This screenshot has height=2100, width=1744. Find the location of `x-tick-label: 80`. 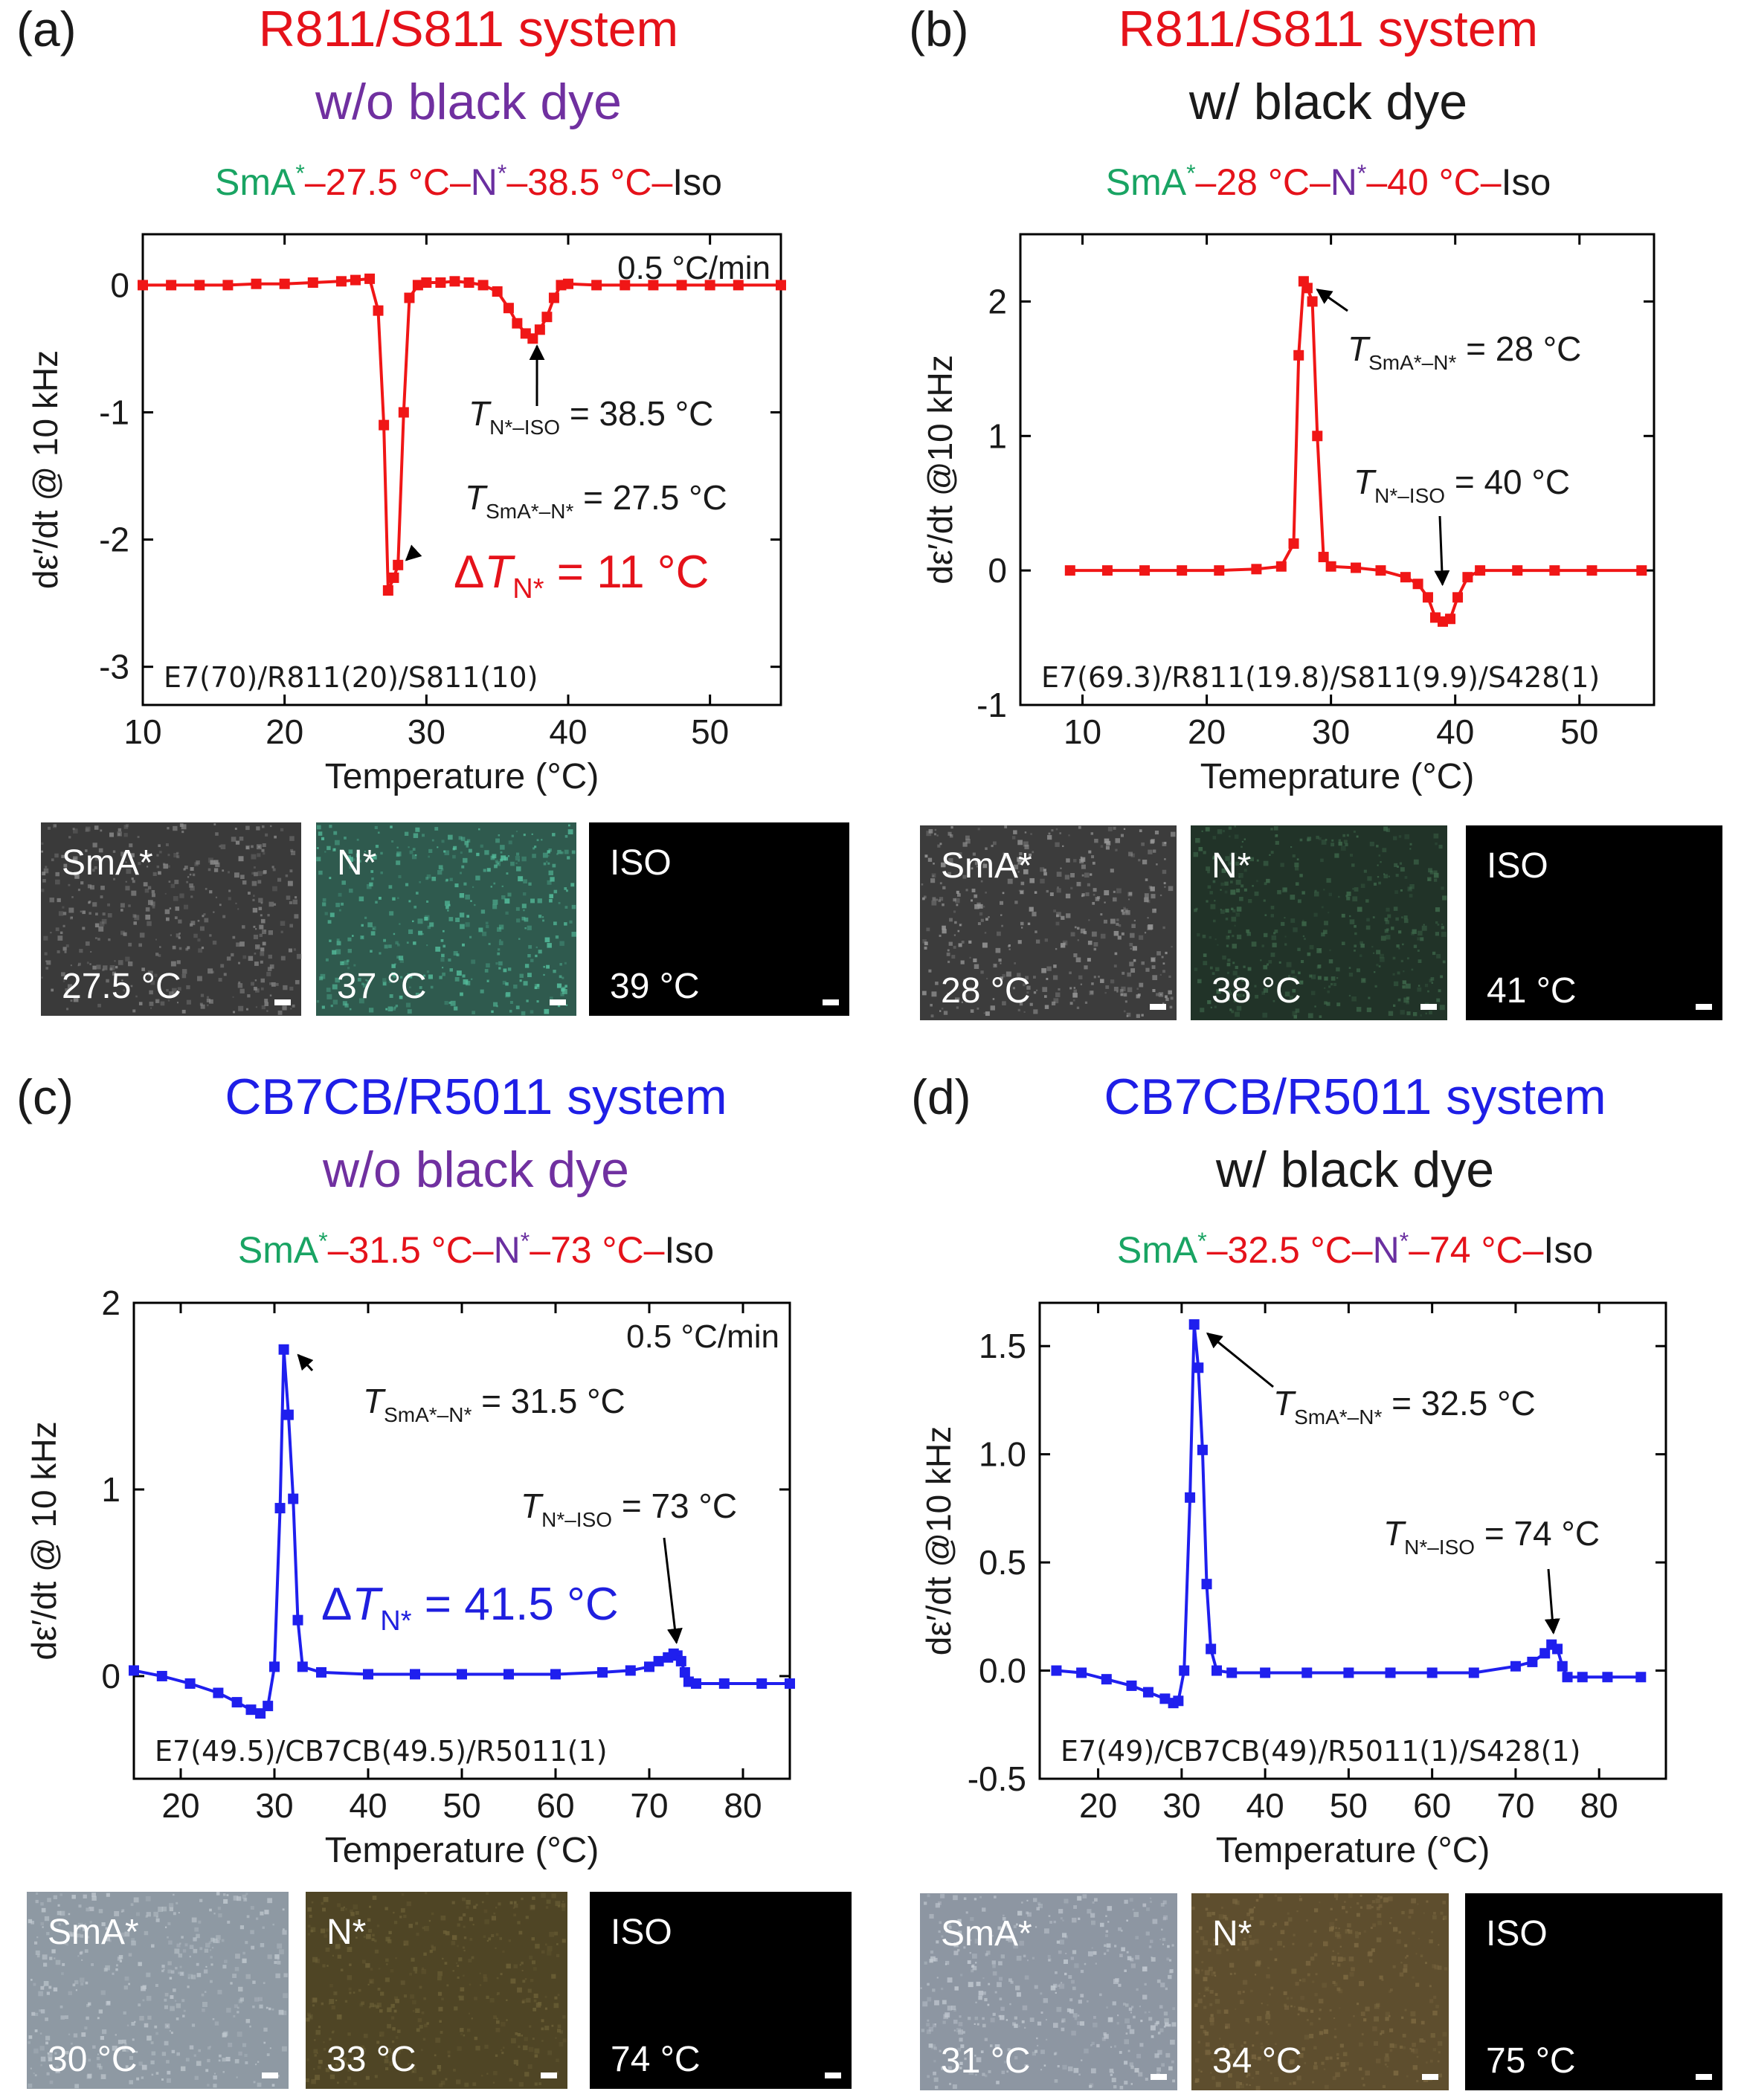

x-tick-label: 80 is located at coordinates (1599, 1806).